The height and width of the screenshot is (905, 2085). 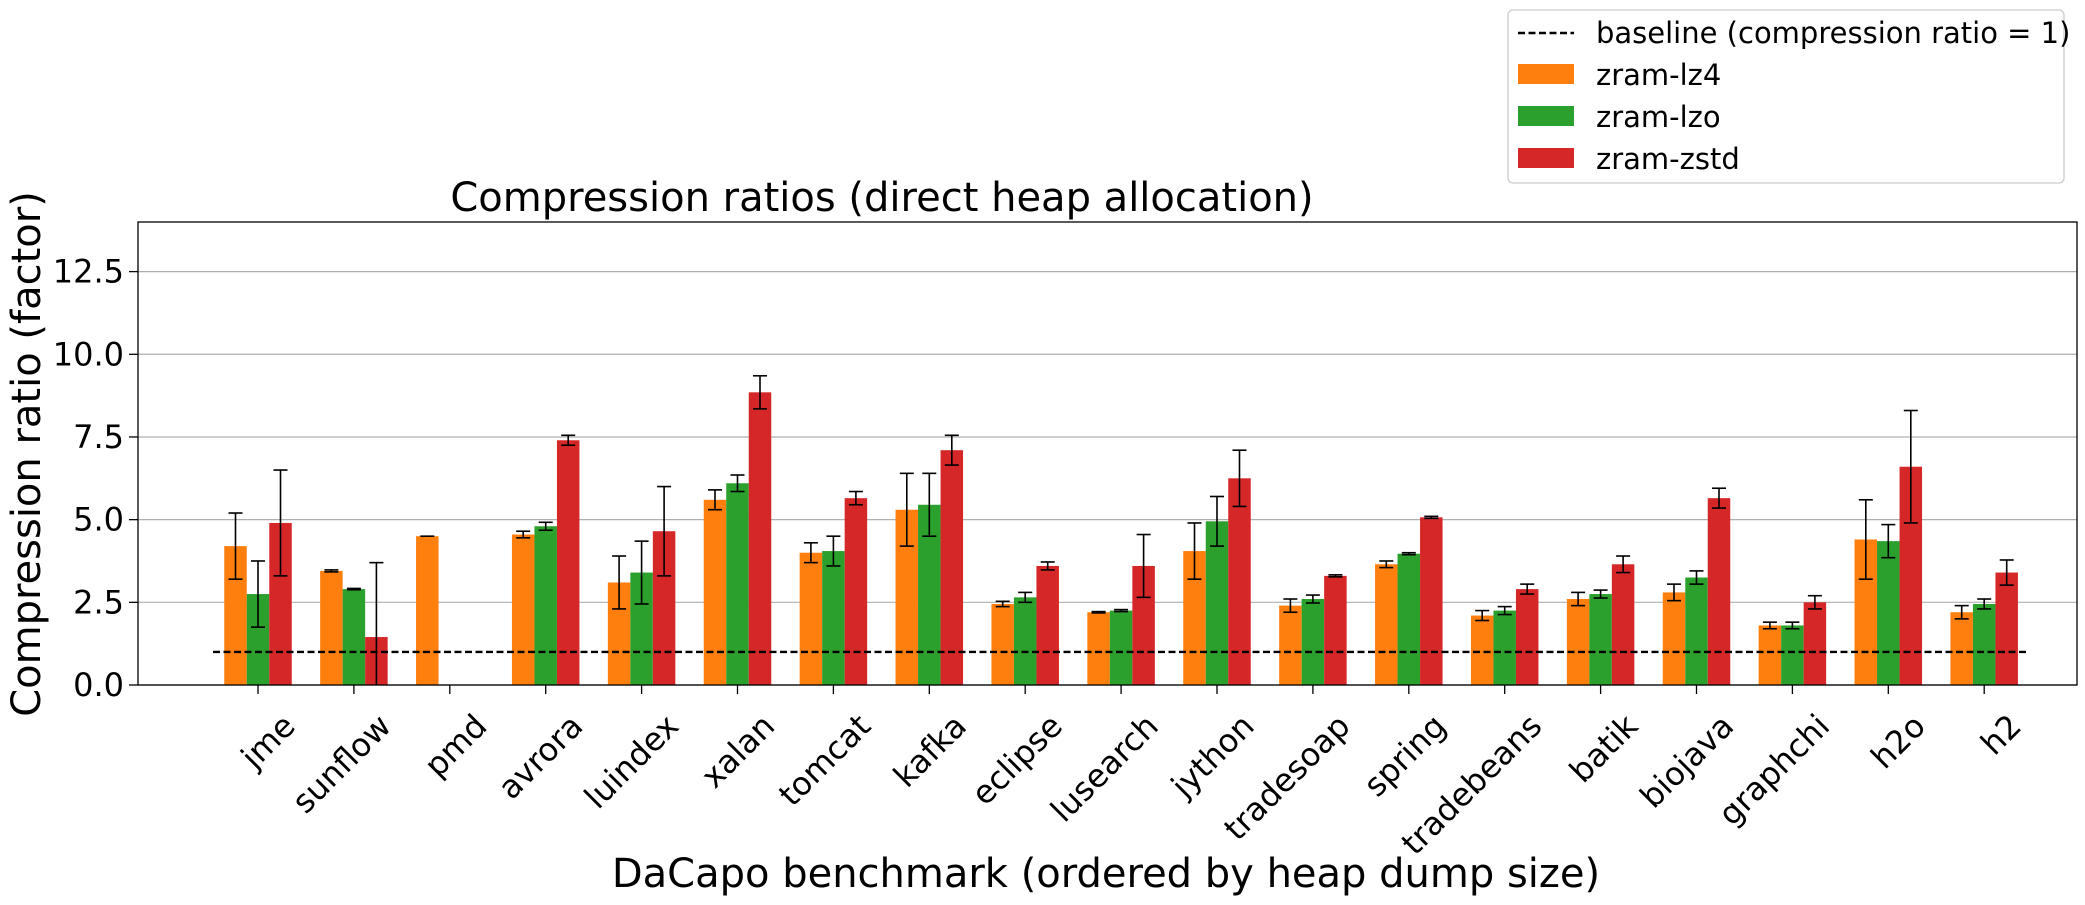 What do you see at coordinates (331, 627) in the screenshot?
I see `bar-zram-lz4-sunflow` at bounding box center [331, 627].